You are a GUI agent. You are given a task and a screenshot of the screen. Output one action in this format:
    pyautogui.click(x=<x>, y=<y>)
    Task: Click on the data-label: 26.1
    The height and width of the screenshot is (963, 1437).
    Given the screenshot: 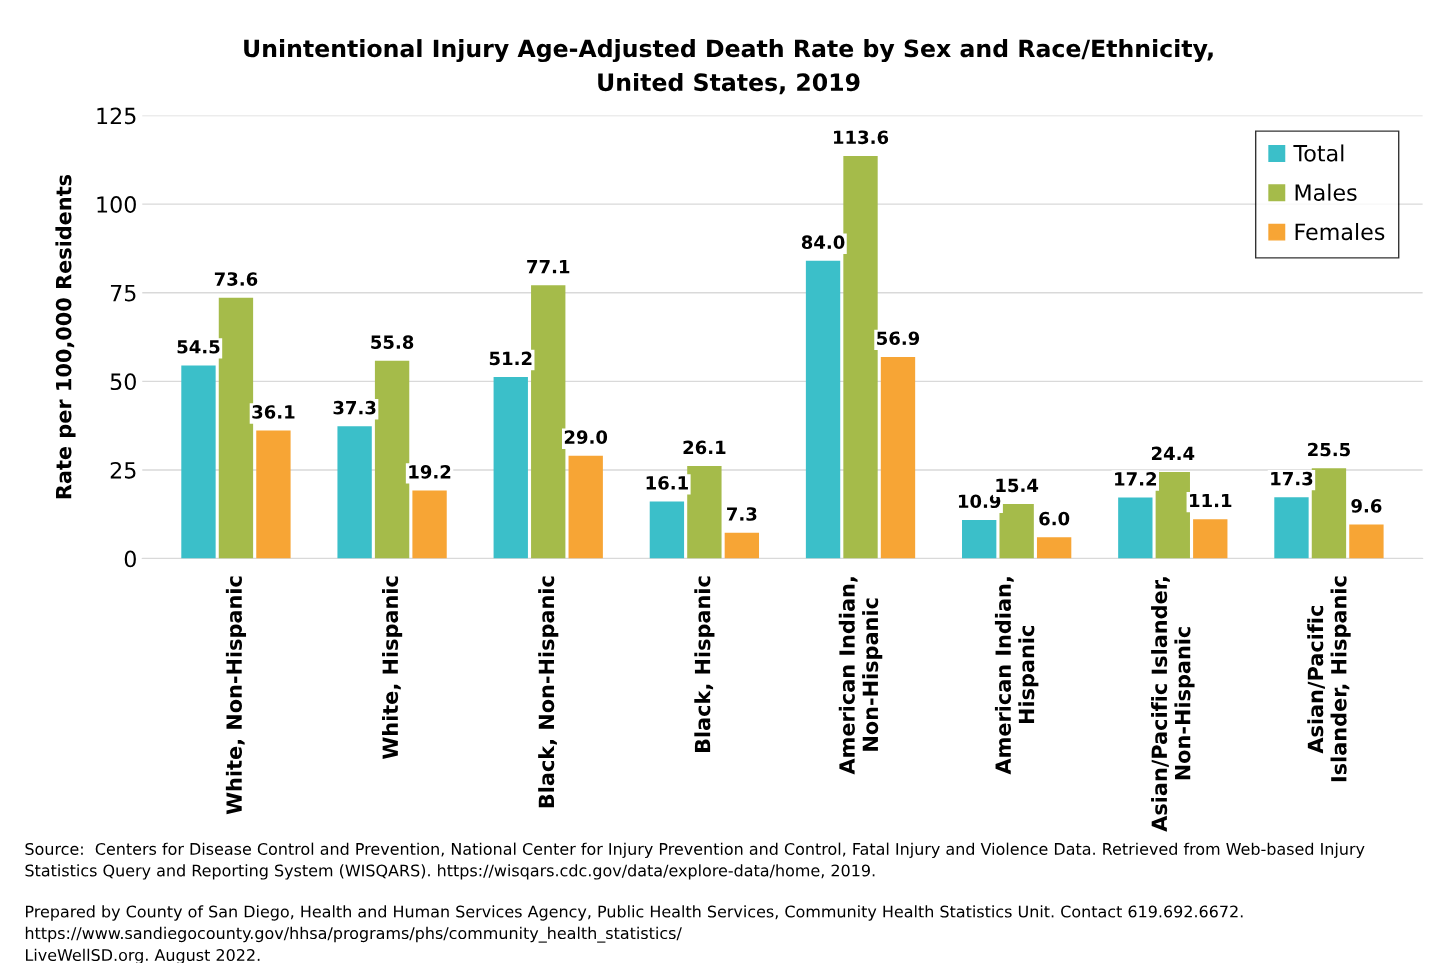 What is the action you would take?
    pyautogui.click(x=704, y=447)
    